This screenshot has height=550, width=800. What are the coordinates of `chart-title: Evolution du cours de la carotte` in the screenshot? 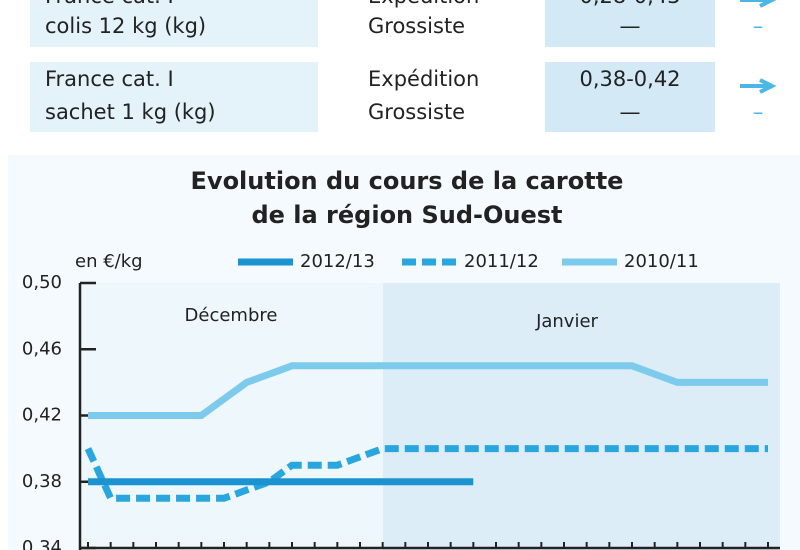 It's located at (407, 181).